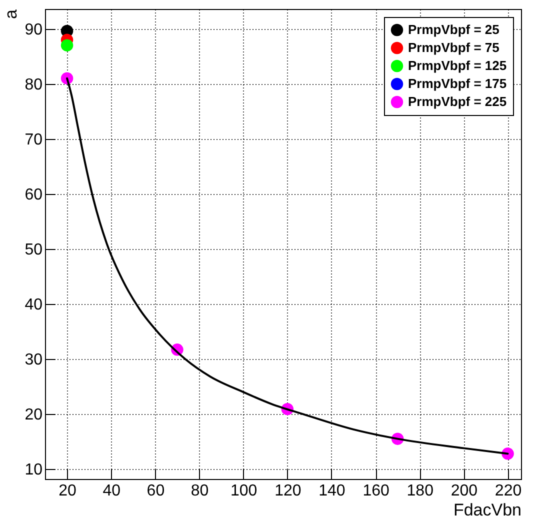  What do you see at coordinates (67, 491) in the screenshot?
I see `x-tick-label: 20` at bounding box center [67, 491].